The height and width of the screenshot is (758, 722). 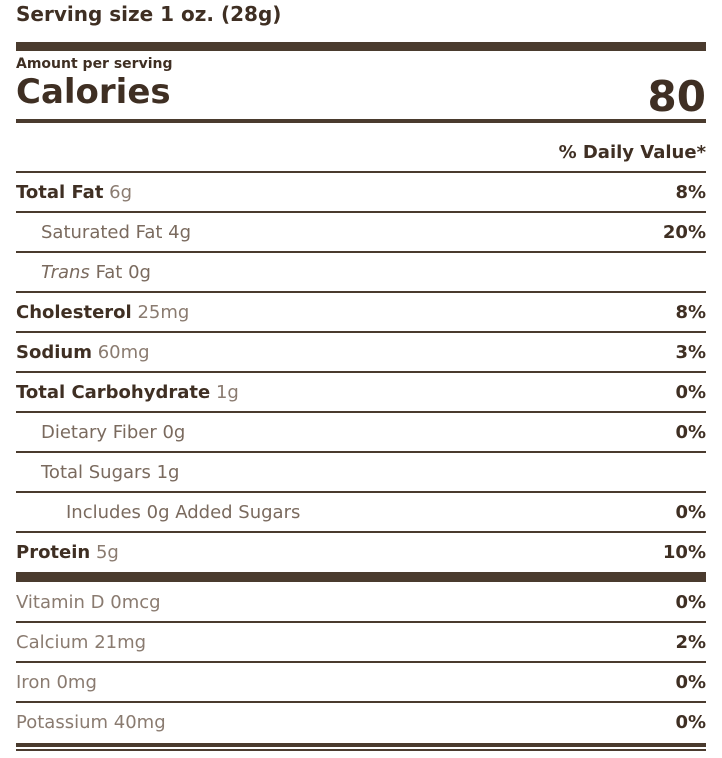 I want to click on vitamin-name: Potassium 40mg, so click(x=91, y=722).